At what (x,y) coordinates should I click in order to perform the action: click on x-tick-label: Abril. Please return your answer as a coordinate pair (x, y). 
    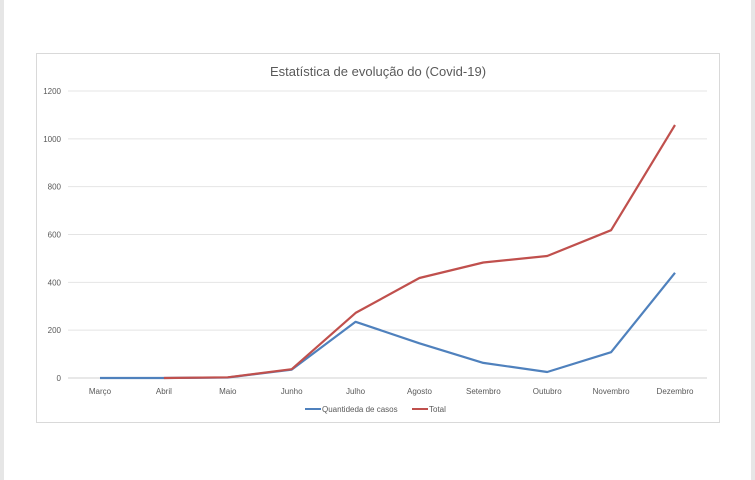
    Looking at the image, I should click on (164, 391).